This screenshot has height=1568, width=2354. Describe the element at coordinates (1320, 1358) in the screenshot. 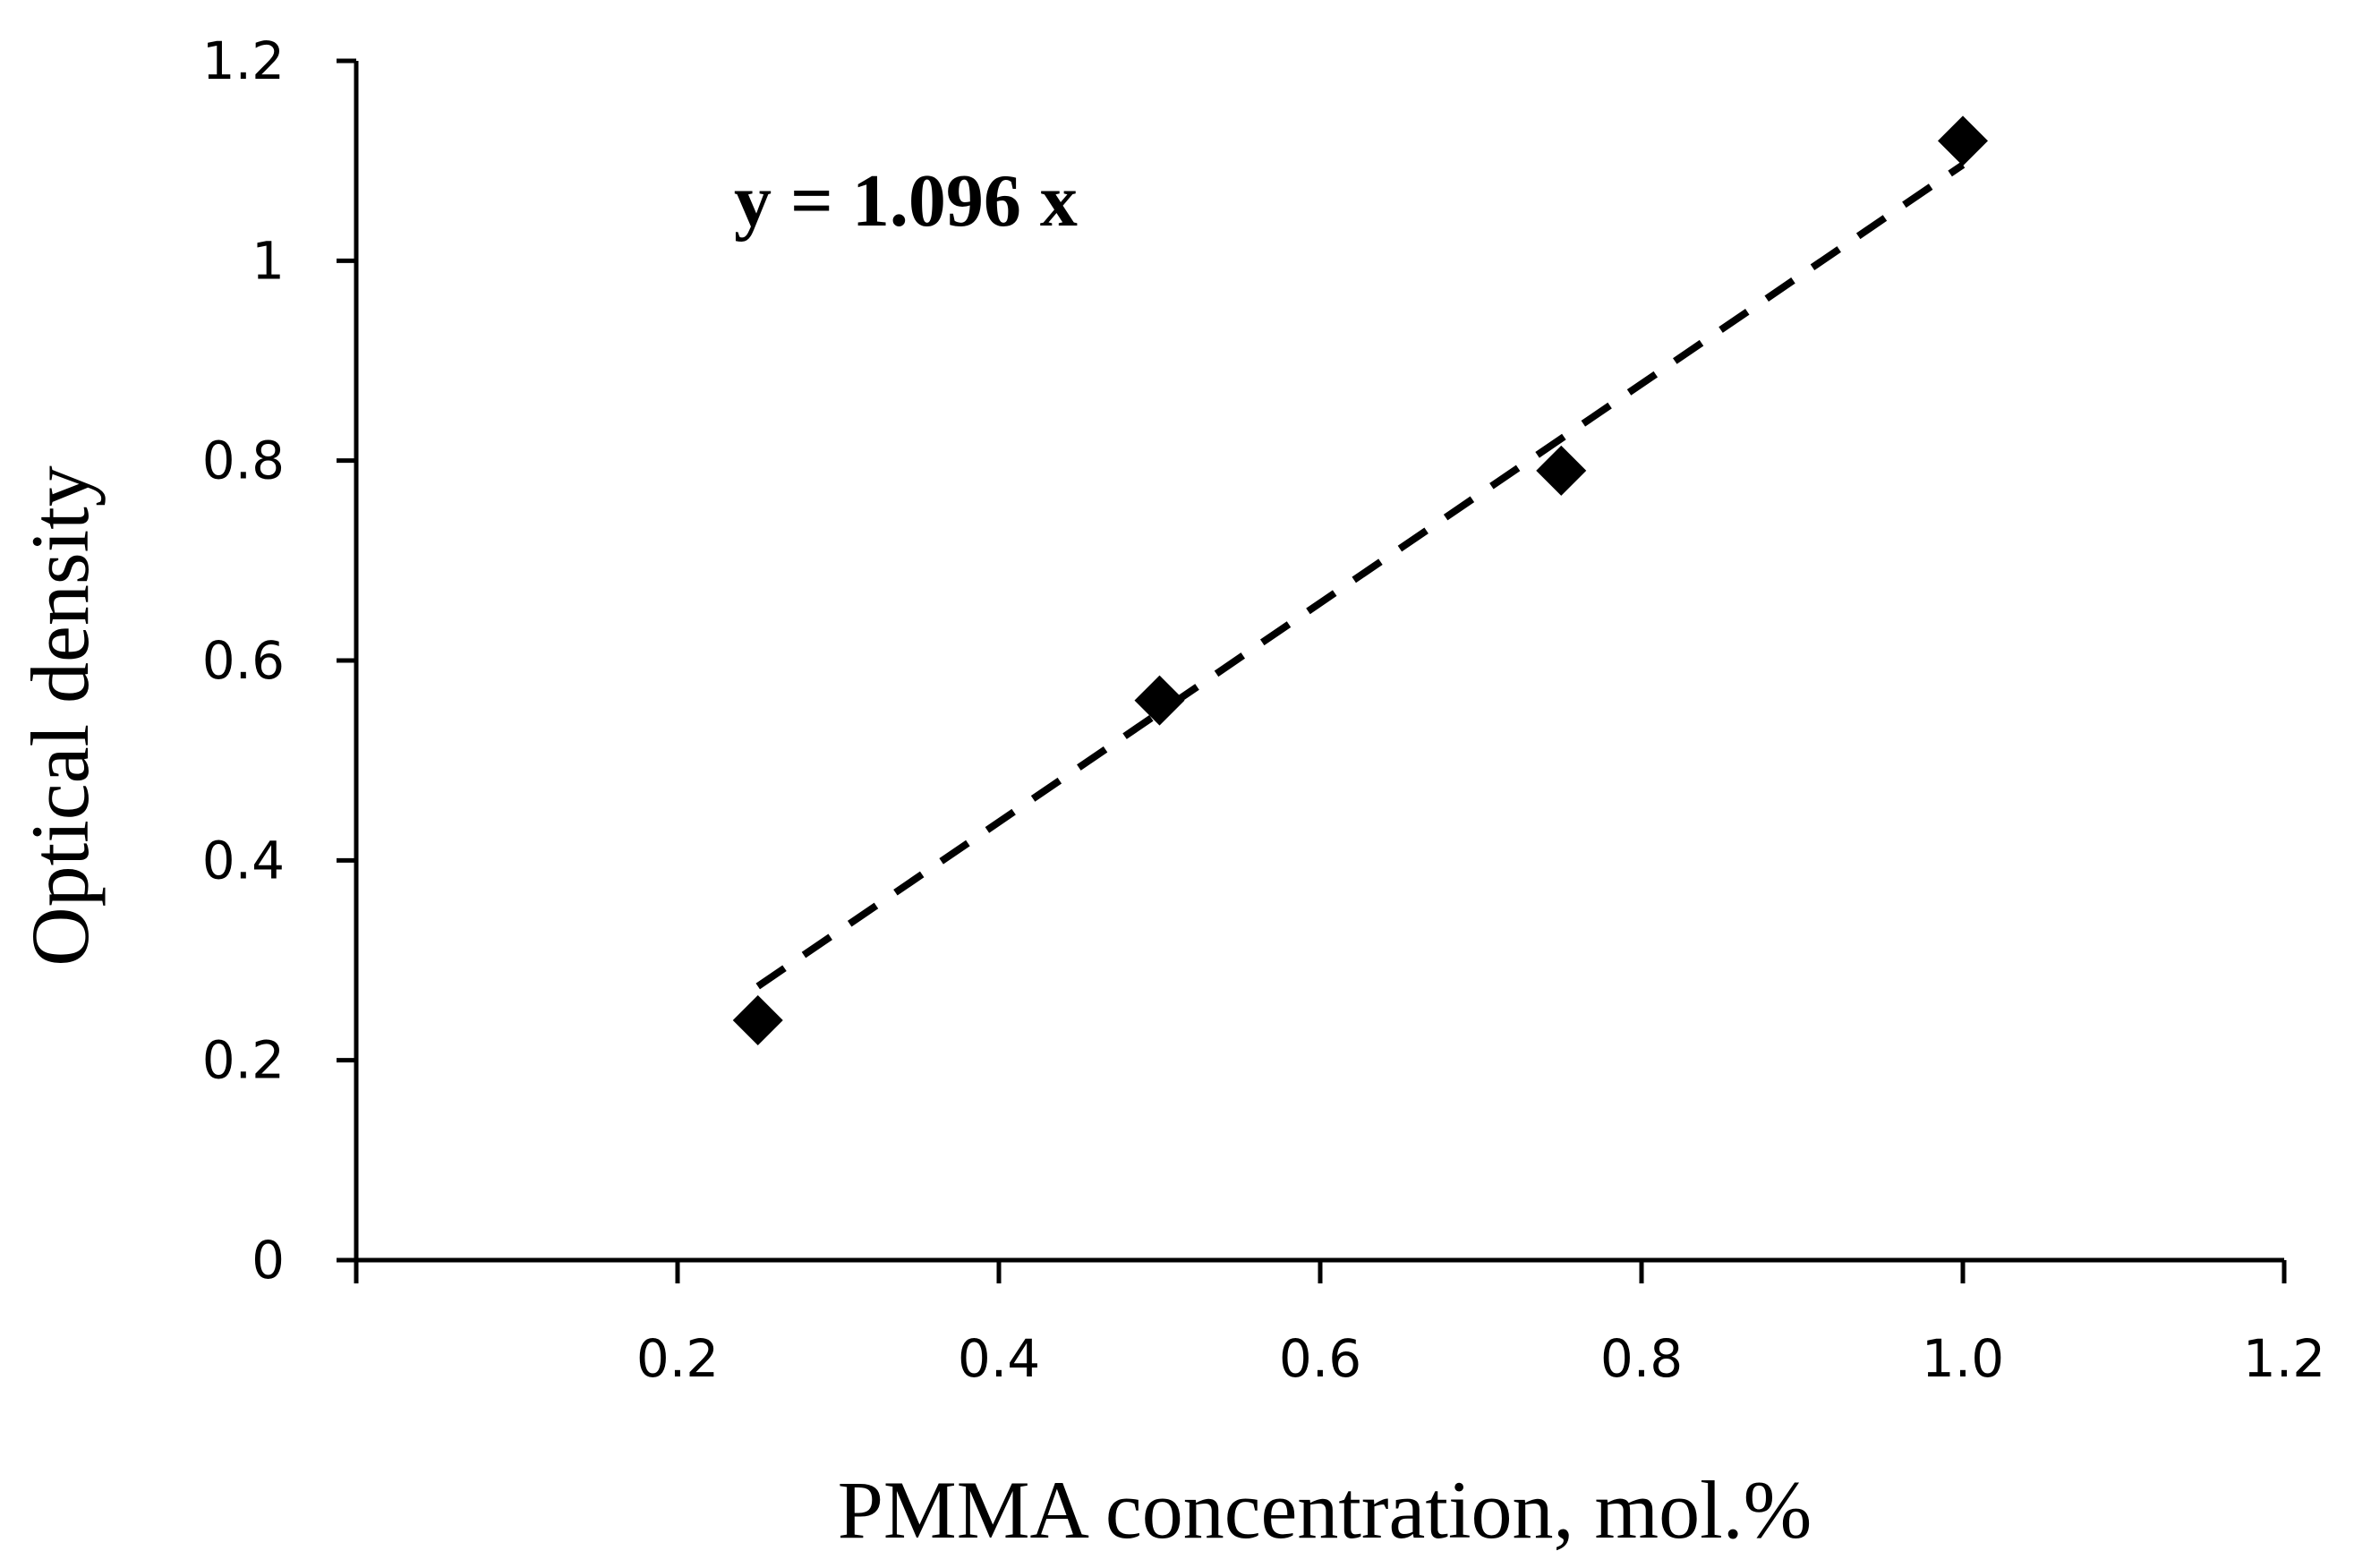

I see `x-tick-label: 0.6` at that location.